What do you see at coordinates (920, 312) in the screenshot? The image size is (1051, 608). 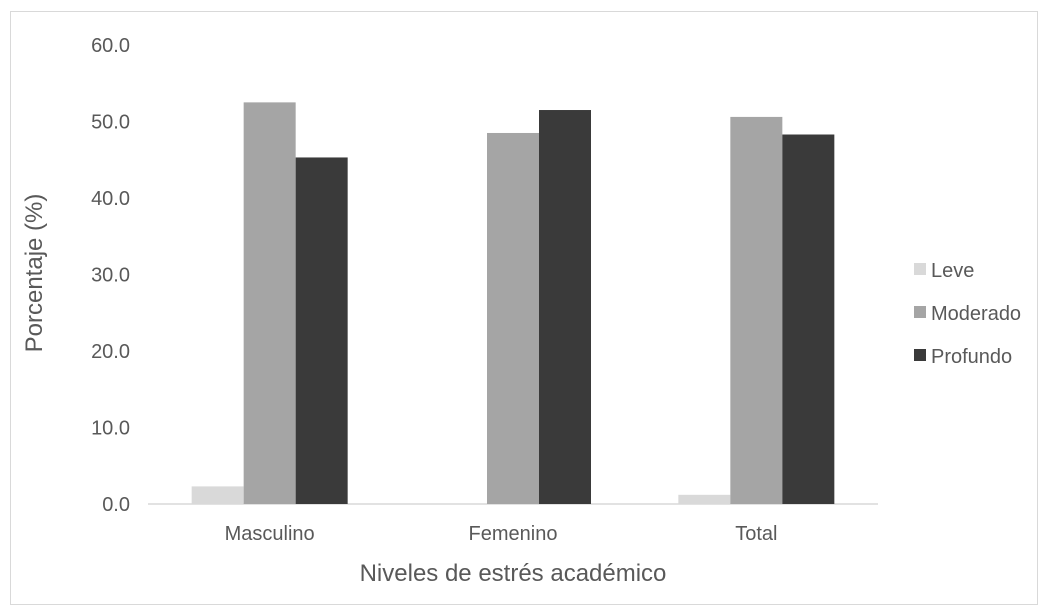 I see `legend-swatch-moderado` at bounding box center [920, 312].